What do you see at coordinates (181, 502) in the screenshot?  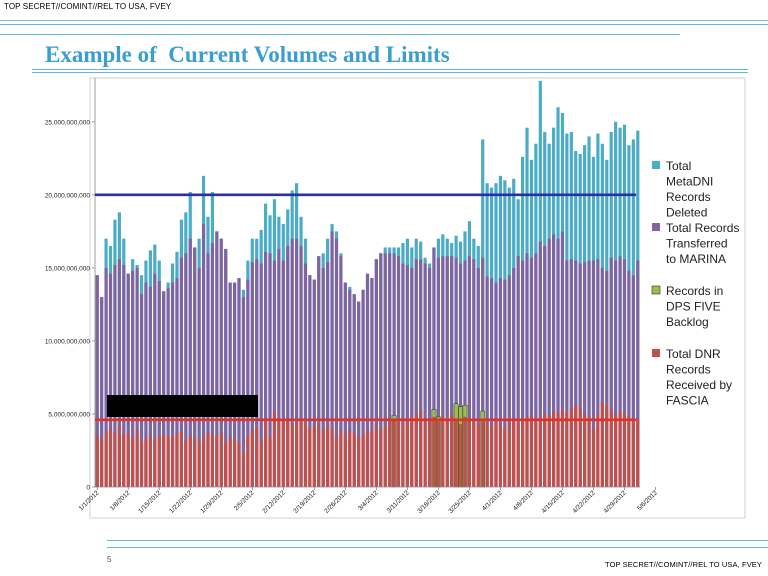 I see `x-tick-label: 1/22/2012` at bounding box center [181, 502].